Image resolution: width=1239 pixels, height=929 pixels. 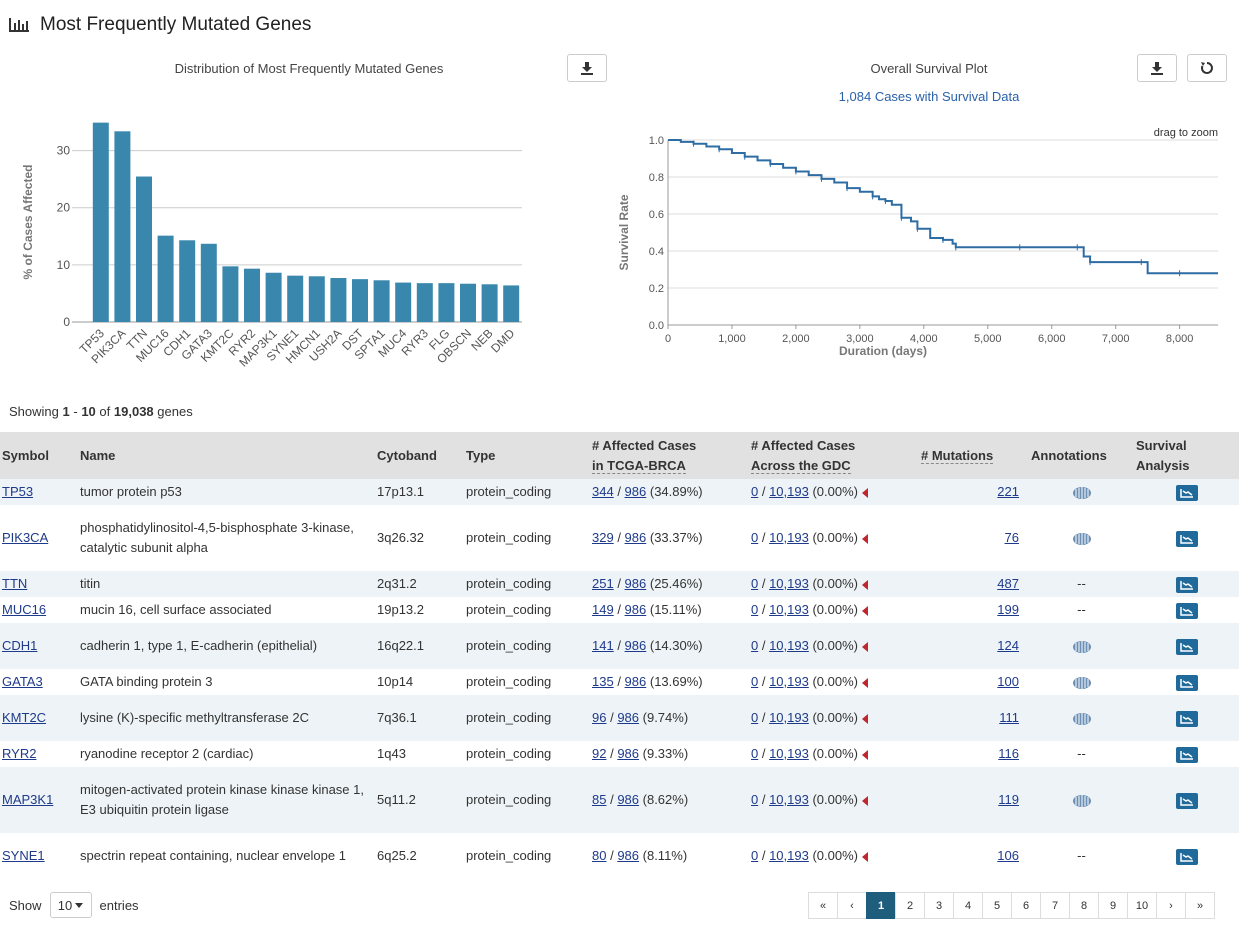 What do you see at coordinates (974, 455) in the screenshot?
I see `header-mutations: # Mutations` at bounding box center [974, 455].